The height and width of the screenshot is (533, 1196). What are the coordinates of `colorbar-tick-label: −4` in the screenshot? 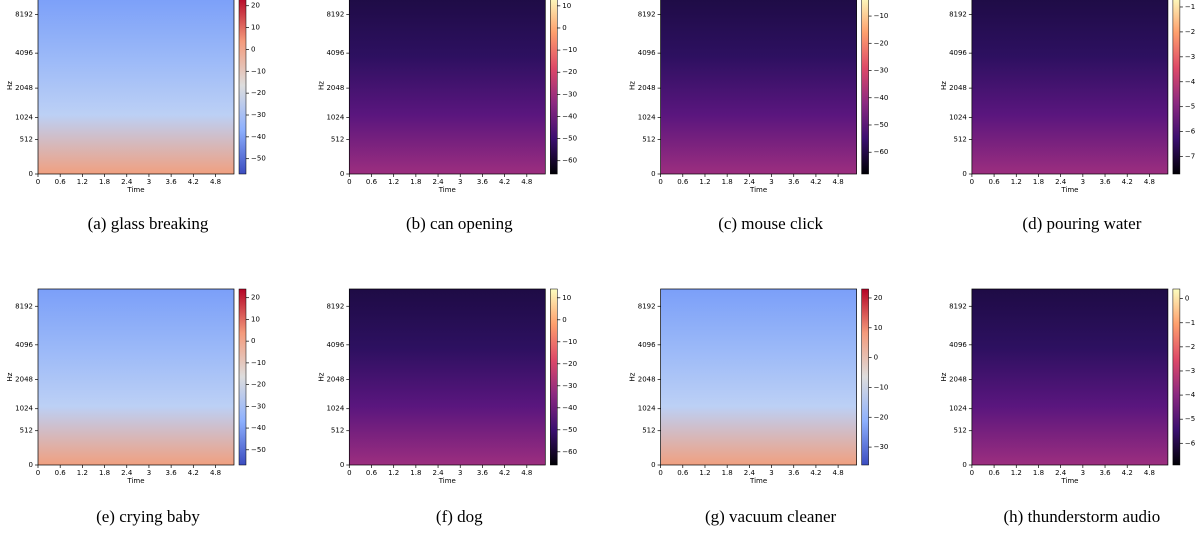 It's located at (1190, 395).